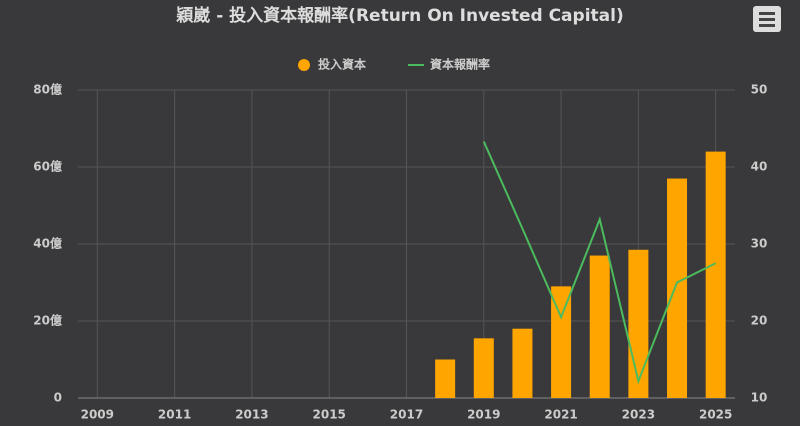 This screenshot has height=426, width=800. Describe the element at coordinates (47, 166) in the screenshot. I see `y-tick-label: 60億` at that location.